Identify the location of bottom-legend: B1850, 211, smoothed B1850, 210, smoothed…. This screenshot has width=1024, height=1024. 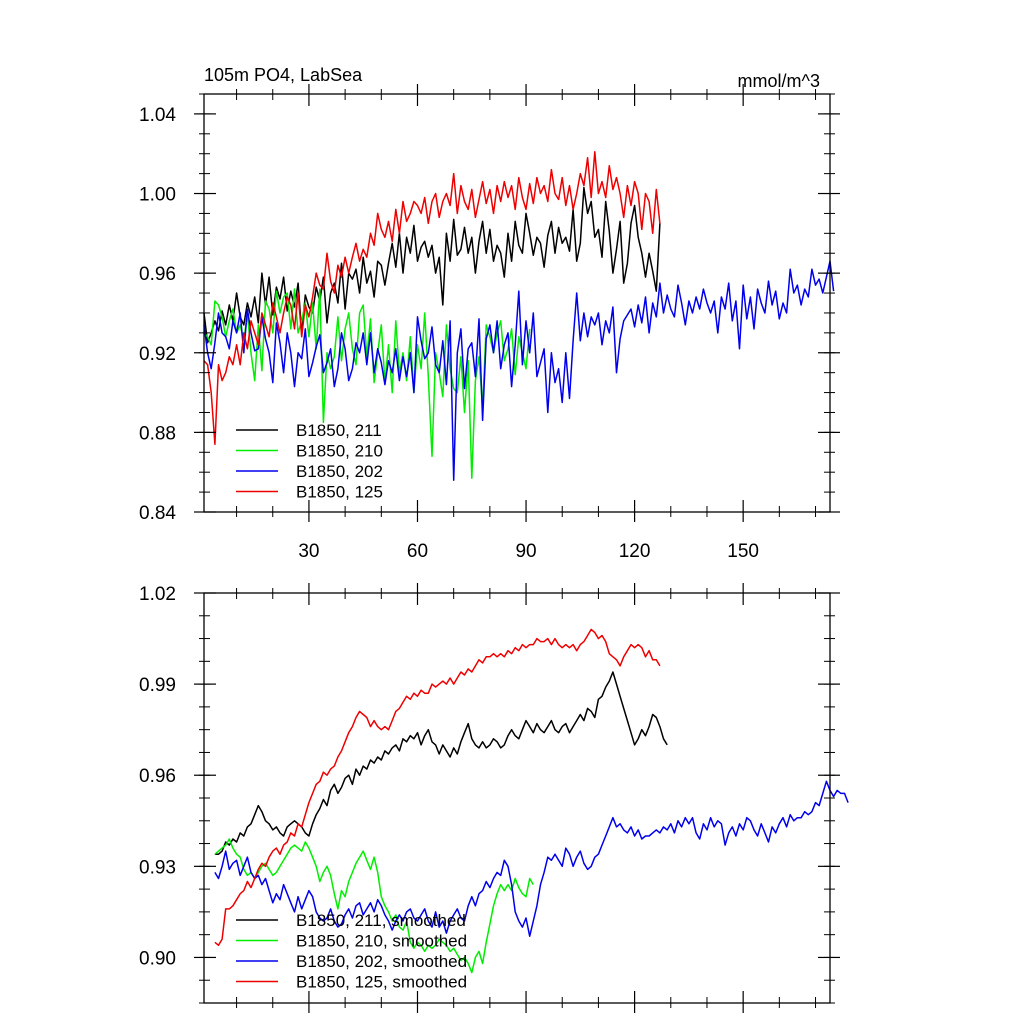
(351, 951).